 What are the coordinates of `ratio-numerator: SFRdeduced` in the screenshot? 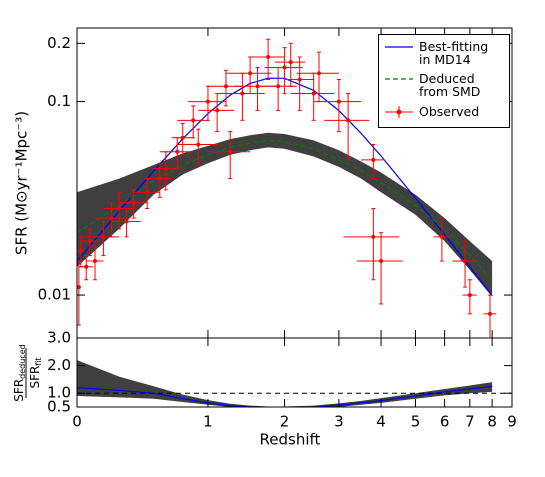 It's located at (19, 372).